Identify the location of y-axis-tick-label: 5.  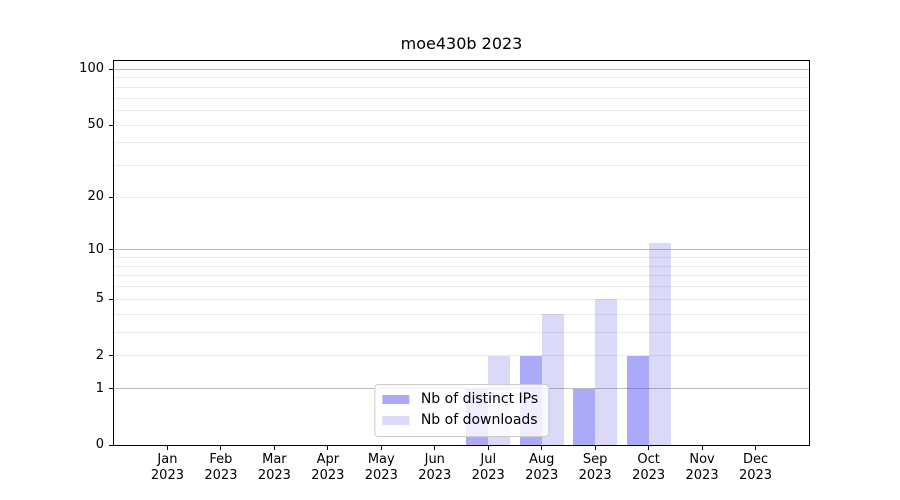
(99, 299).